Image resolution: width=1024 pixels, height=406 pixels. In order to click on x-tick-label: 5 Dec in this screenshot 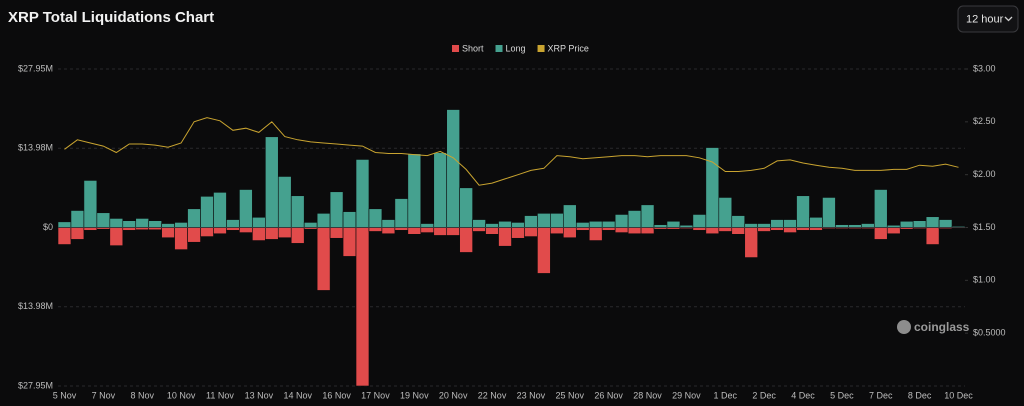, I will do `click(842, 395)`.